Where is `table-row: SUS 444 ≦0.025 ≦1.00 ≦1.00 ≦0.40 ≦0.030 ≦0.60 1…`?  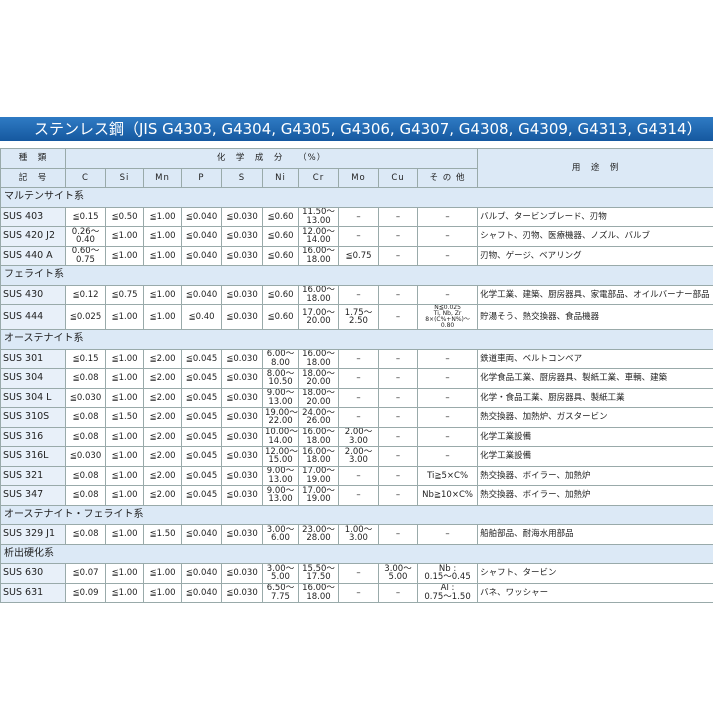 table-row: SUS 444 ≦0.025 ≦1.00 ≦1.00 ≦0.40 ≦0.030 ≦0.60 1… is located at coordinates (356, 317).